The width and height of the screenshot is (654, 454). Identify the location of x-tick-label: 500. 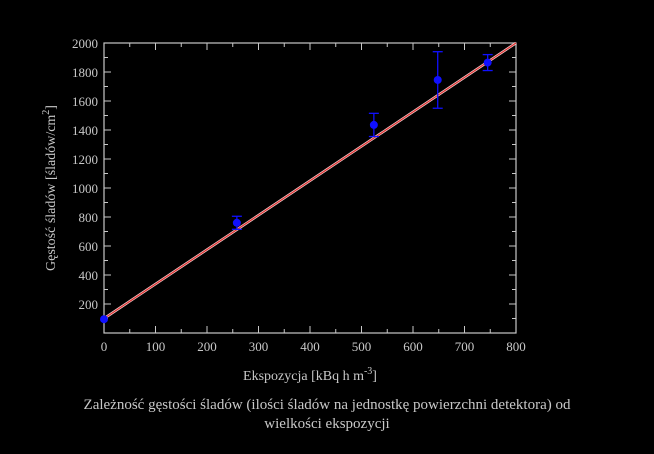
(362, 346).